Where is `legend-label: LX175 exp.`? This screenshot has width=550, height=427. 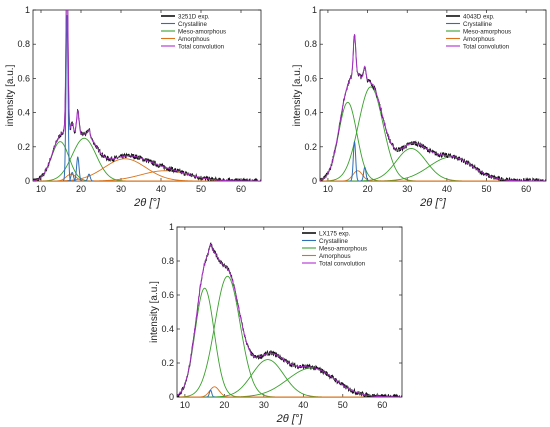 legend-label: LX175 exp. is located at coordinates (335, 233).